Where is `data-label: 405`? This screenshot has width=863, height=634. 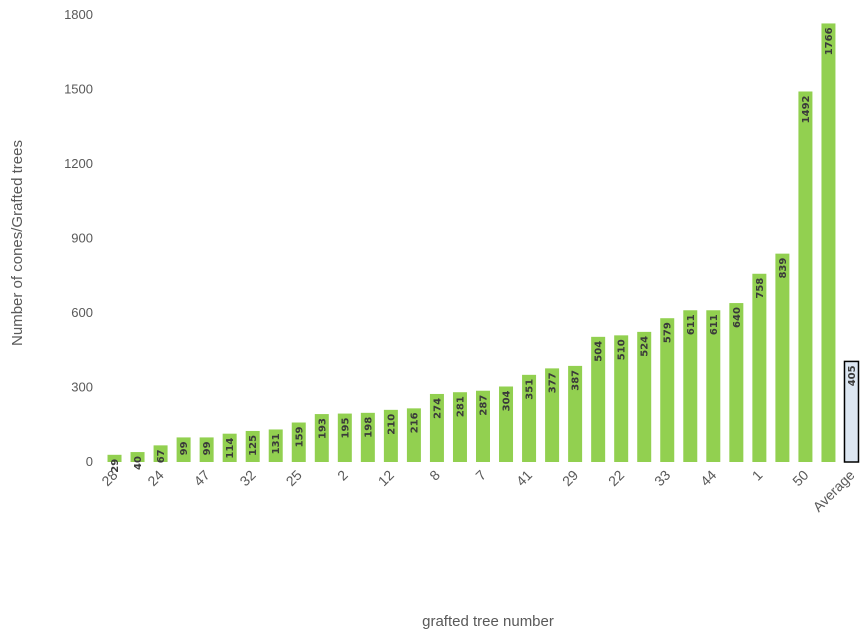 data-label: 405 is located at coordinates (852, 375).